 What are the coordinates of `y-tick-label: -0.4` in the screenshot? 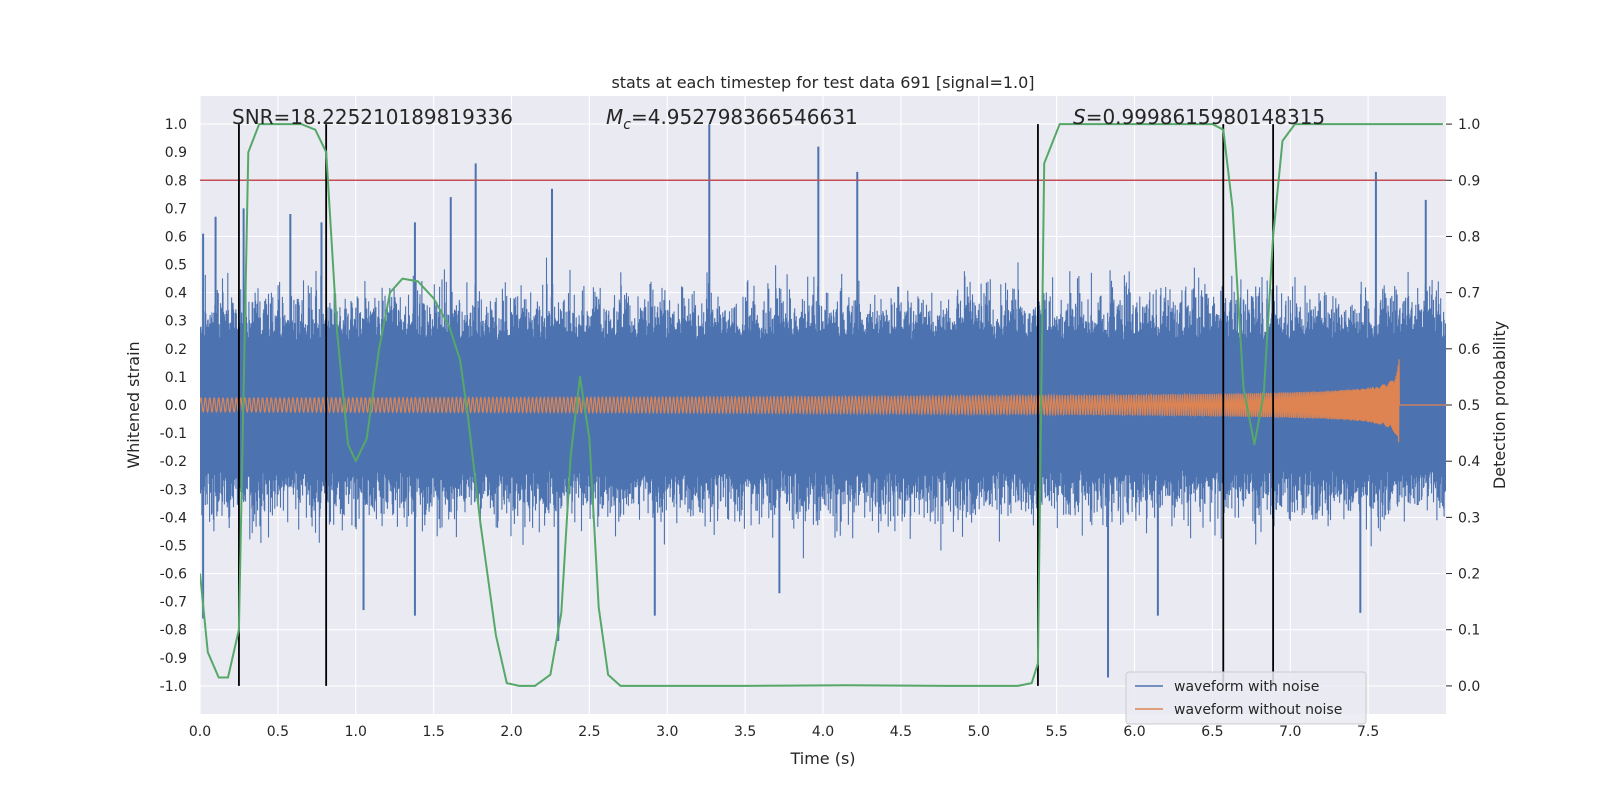 It's located at (173, 518).